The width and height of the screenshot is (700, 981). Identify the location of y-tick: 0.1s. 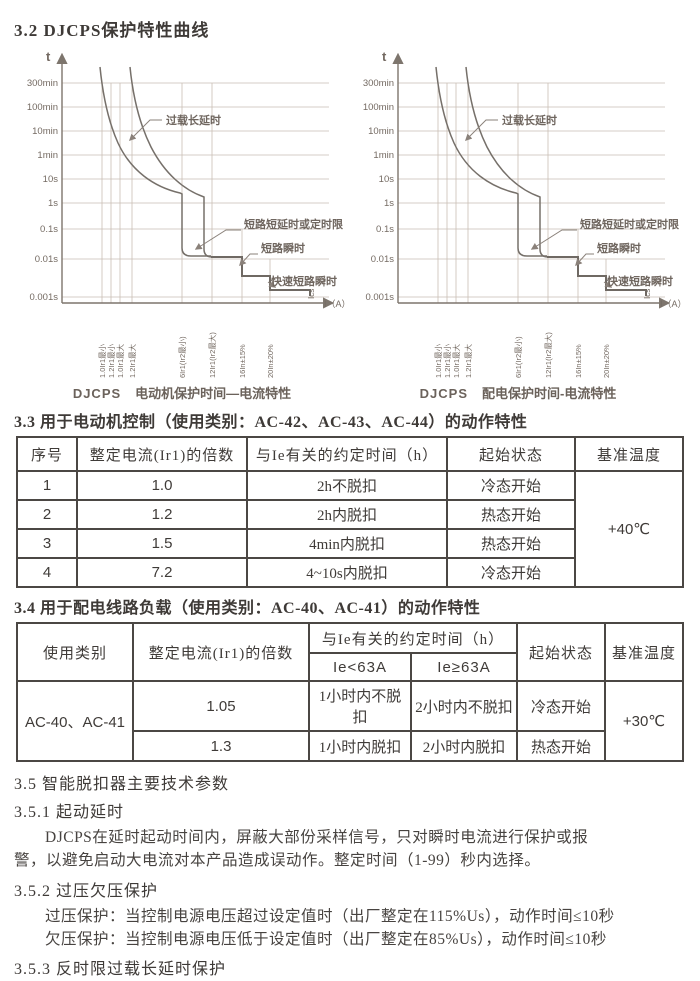
(385, 229).